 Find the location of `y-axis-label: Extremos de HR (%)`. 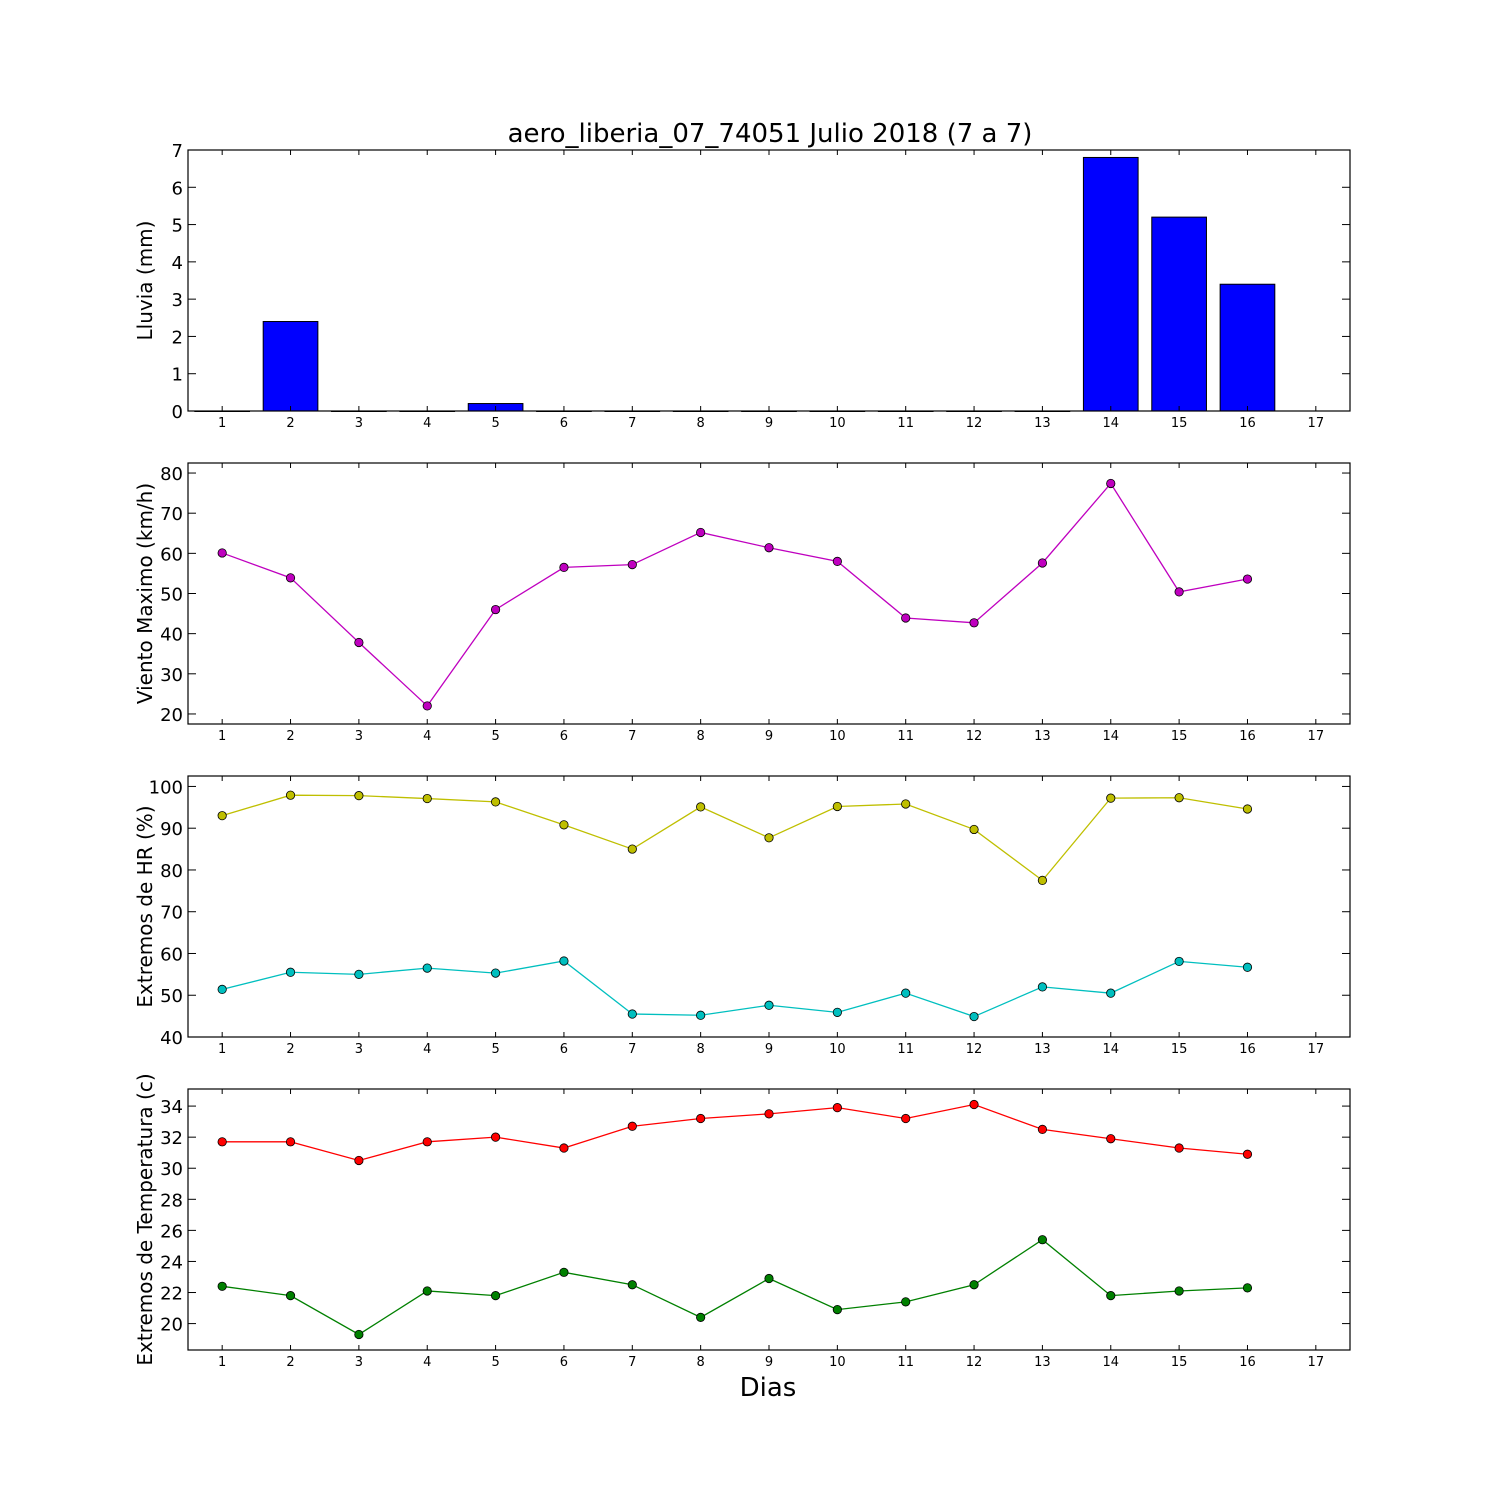

y-axis-label: Extremos de HR (%) is located at coordinates (145, 906).